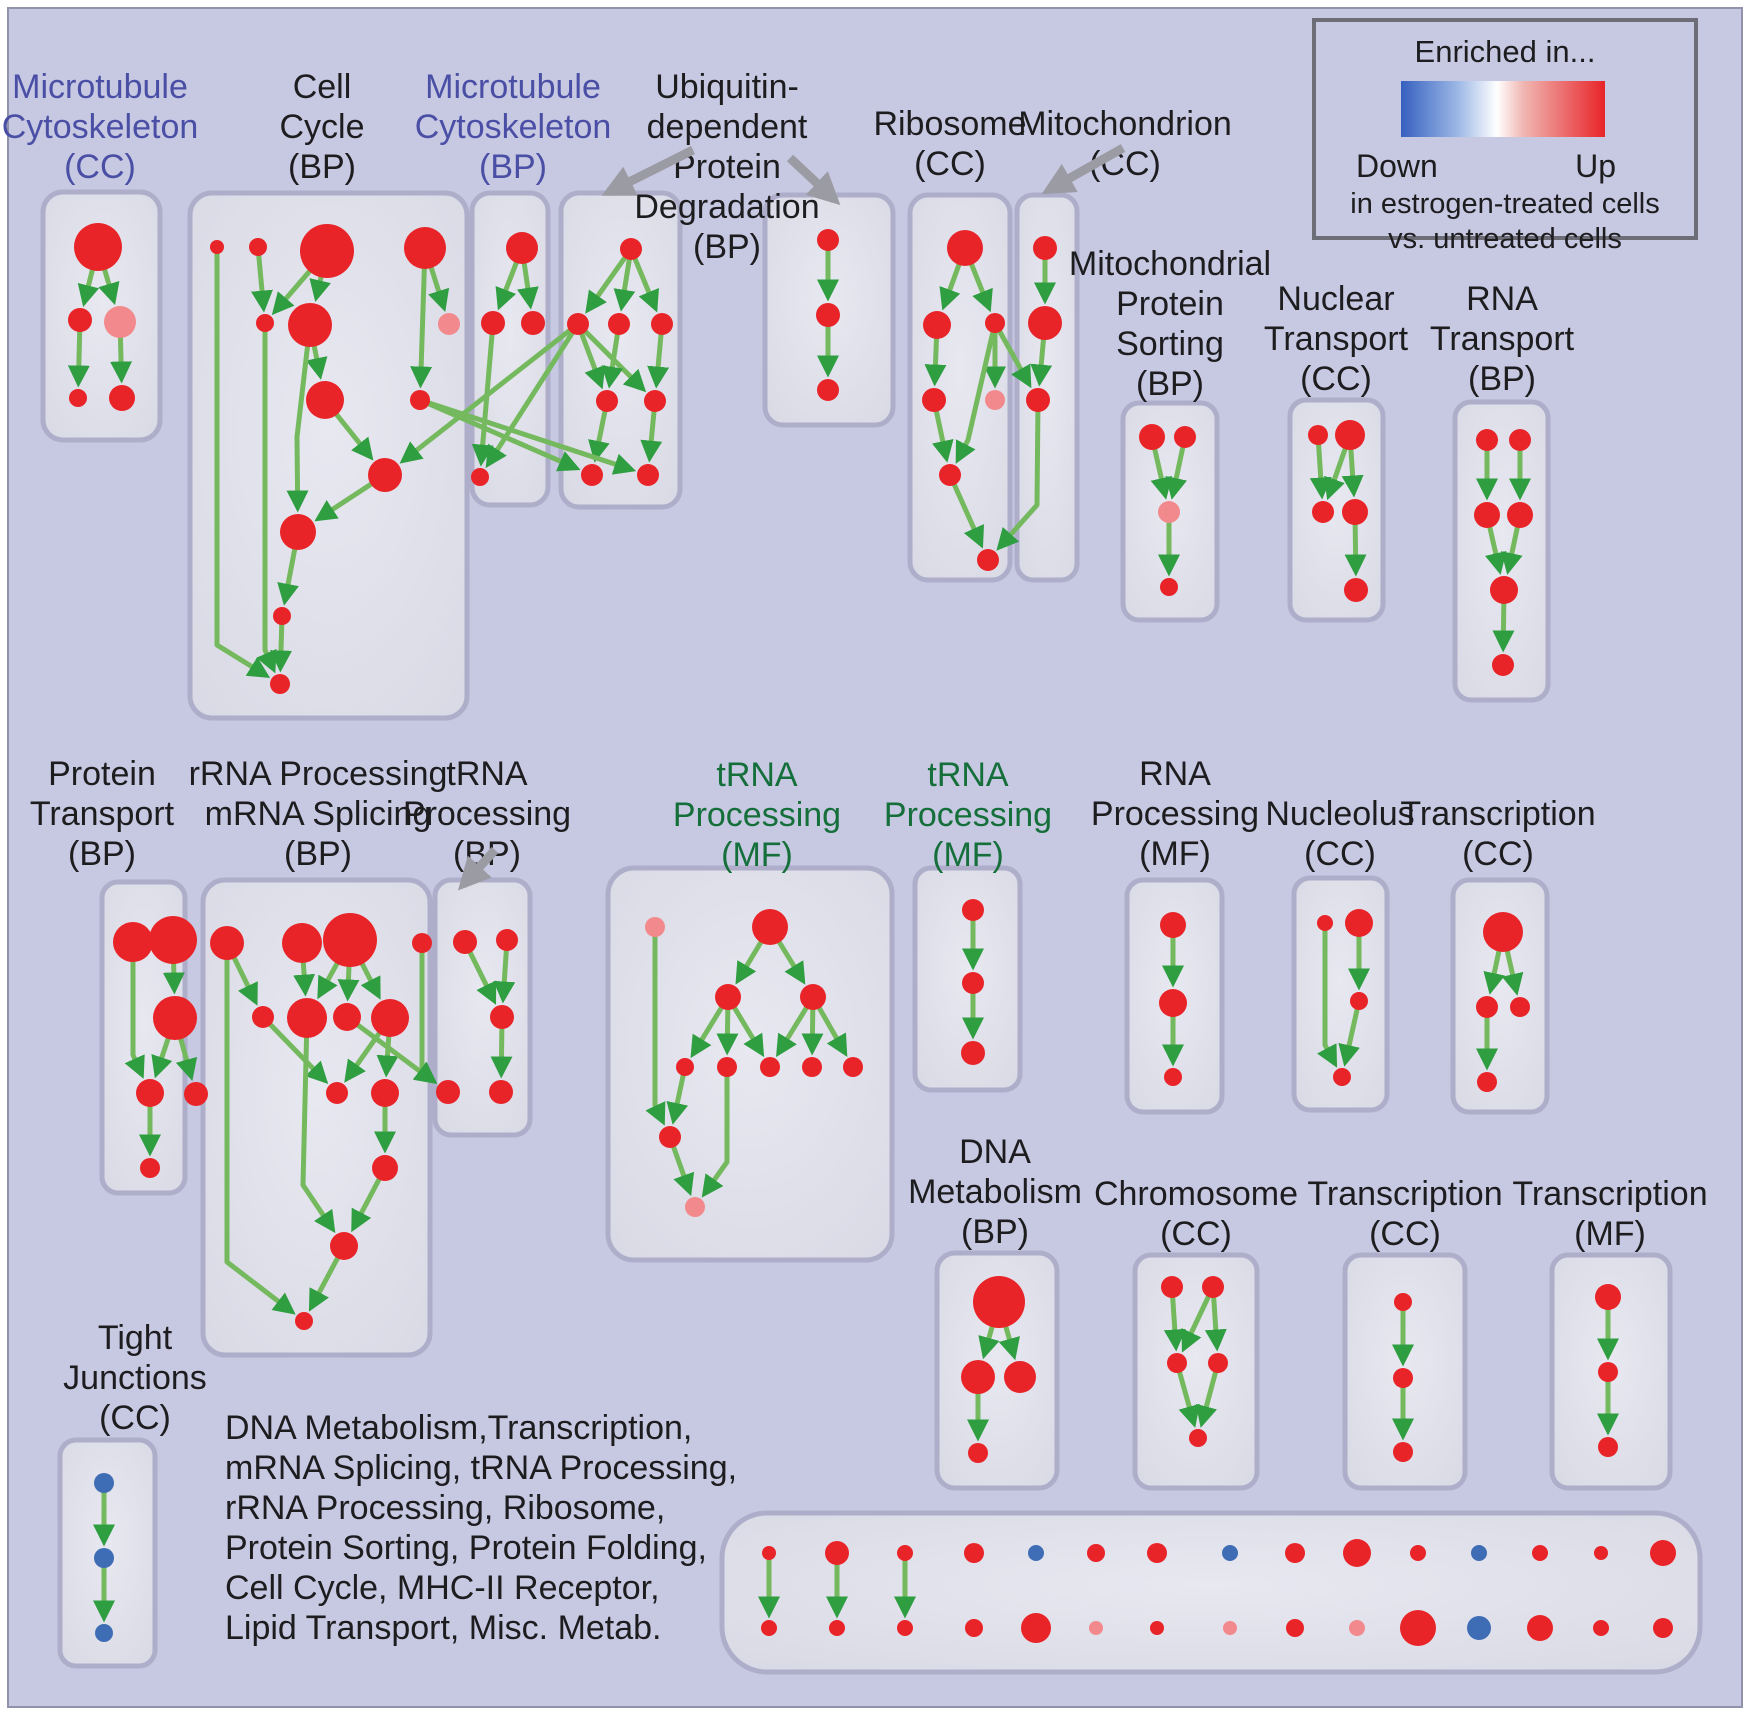 Image resolution: width=1750 pixels, height=1715 pixels. I want to click on legend-gradient-bar, so click(1503, 109).